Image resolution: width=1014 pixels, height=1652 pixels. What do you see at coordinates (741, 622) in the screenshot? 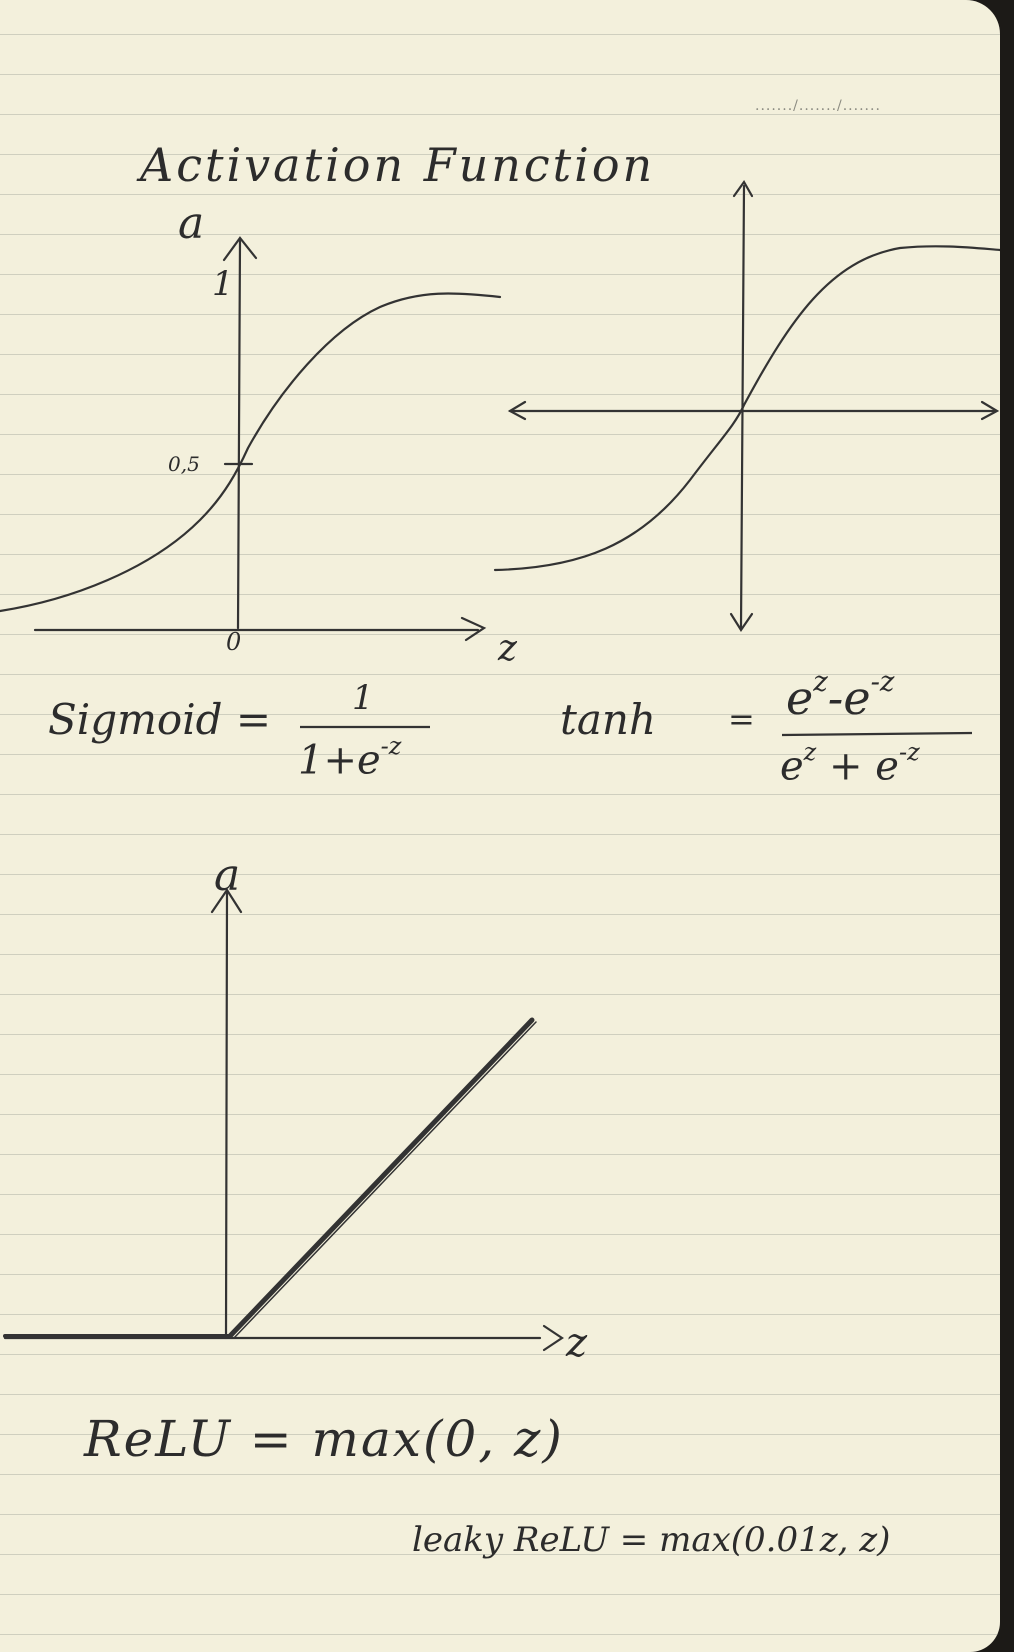
I see `tanh-y-arrow-down` at bounding box center [741, 622].